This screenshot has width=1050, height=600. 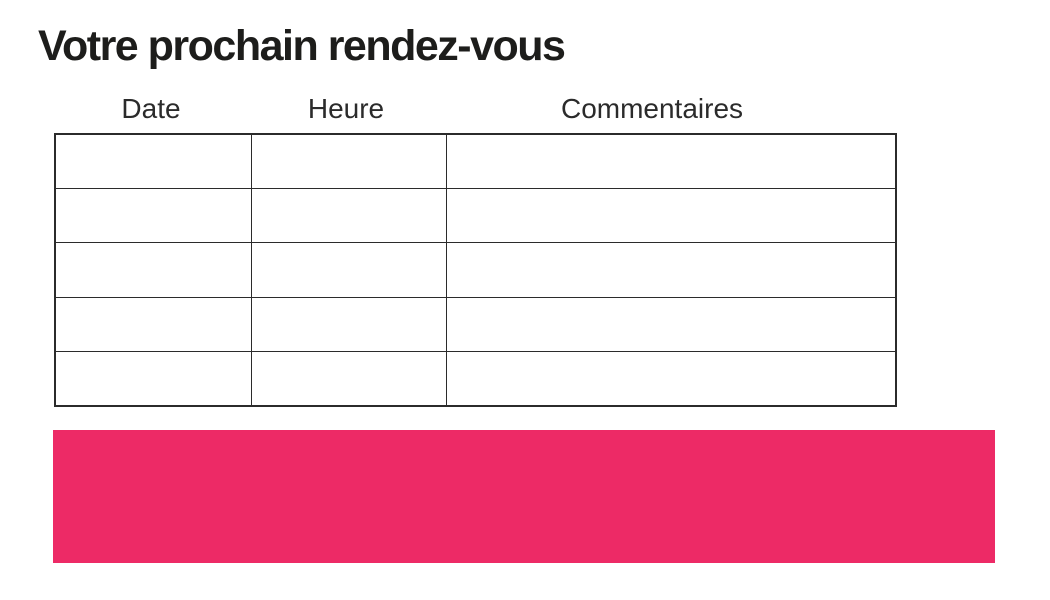 What do you see at coordinates (151, 108) in the screenshot?
I see `column-header-date: Date` at bounding box center [151, 108].